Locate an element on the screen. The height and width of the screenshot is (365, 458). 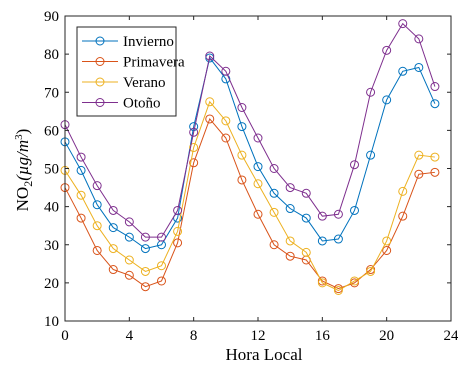
y-axis-label-main: NO is located at coordinates (22, 199).